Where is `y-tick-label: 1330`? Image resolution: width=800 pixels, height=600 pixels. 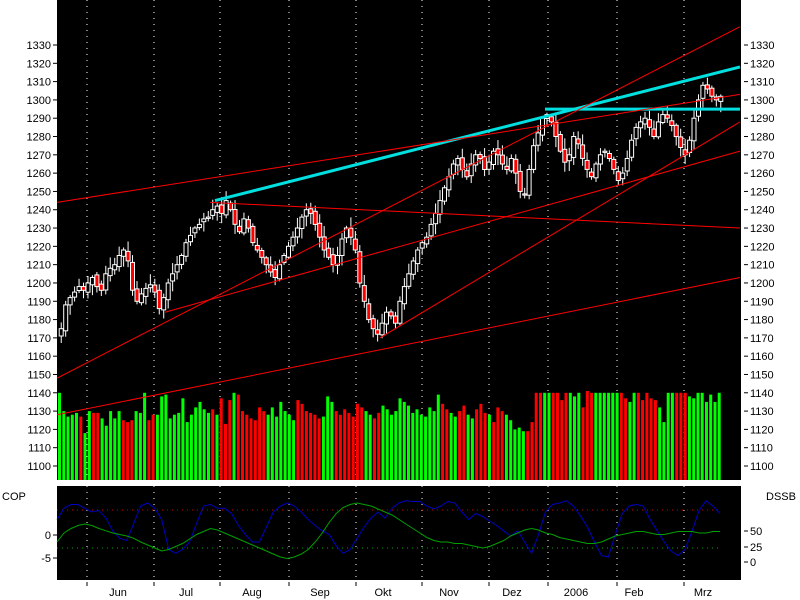 y-tick-label: 1330 is located at coordinates (762, 46).